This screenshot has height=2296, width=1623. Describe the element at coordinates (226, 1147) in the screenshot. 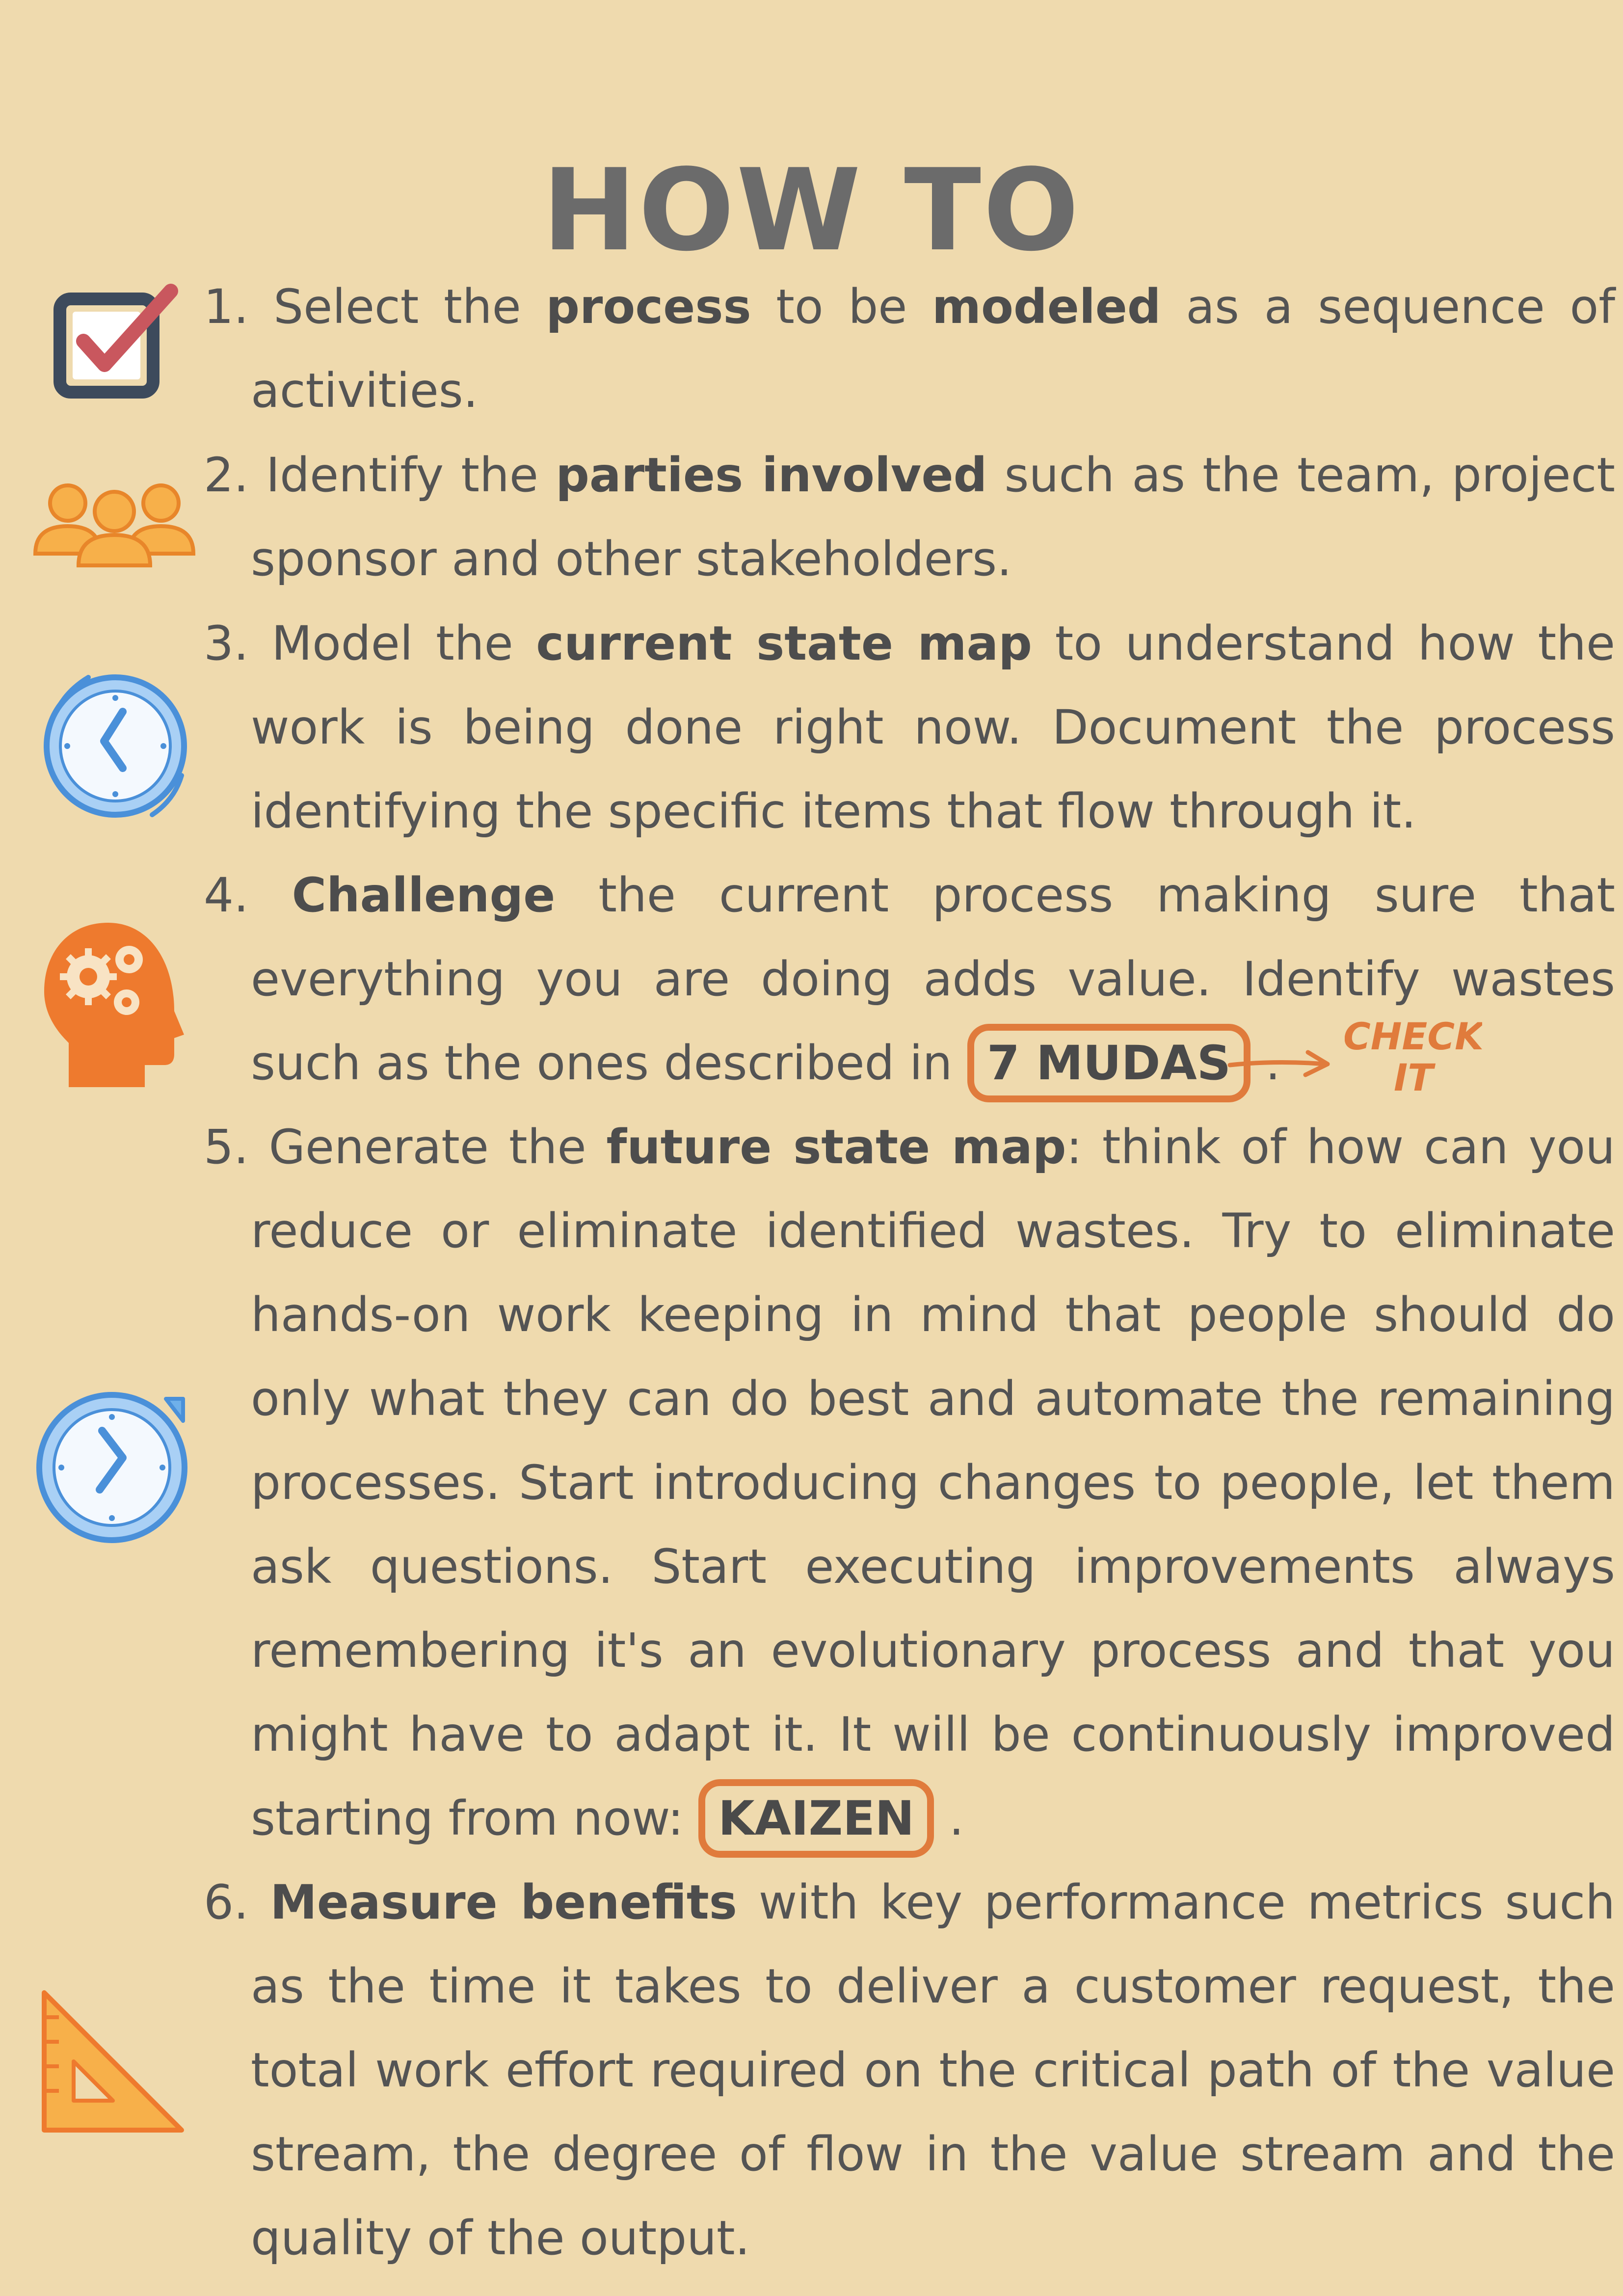

I see `step-number: 5.` at that location.